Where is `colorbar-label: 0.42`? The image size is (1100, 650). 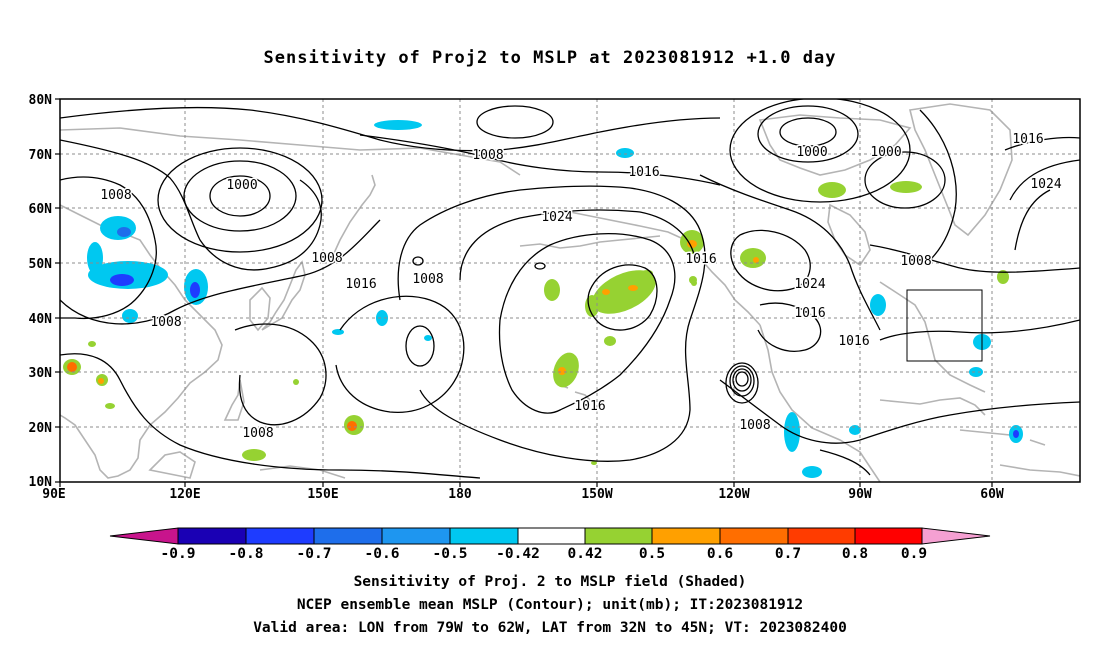 colorbar-label: 0.42 is located at coordinates (585, 554).